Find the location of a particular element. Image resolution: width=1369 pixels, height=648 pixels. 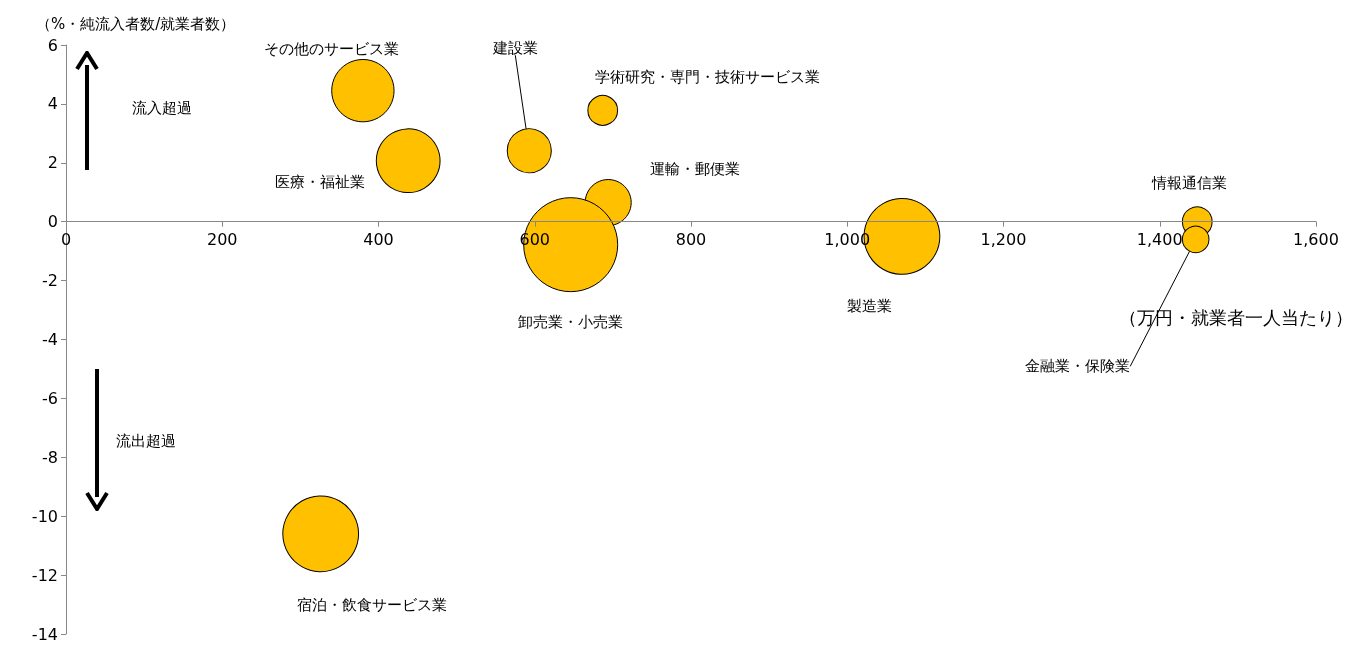

series-label: 宿泊・飲食サービス業 is located at coordinates (371, 604).